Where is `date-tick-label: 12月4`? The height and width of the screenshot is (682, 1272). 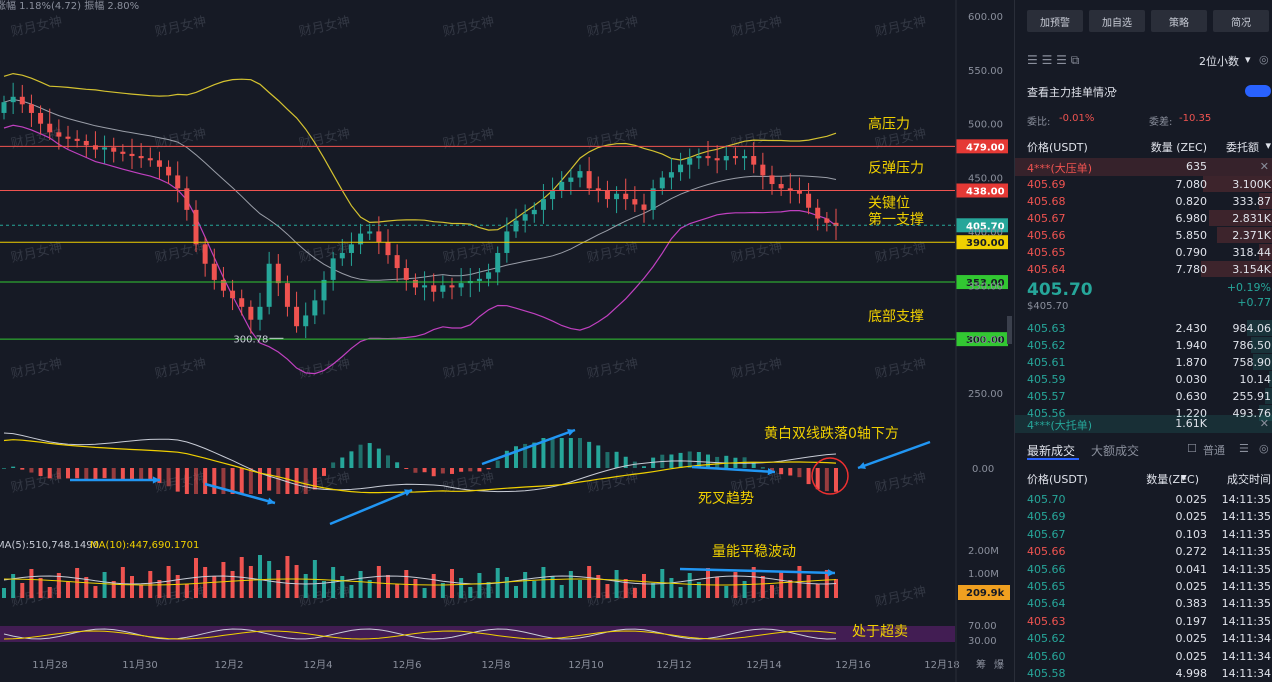 date-tick-label: 12月4 is located at coordinates (317, 665).